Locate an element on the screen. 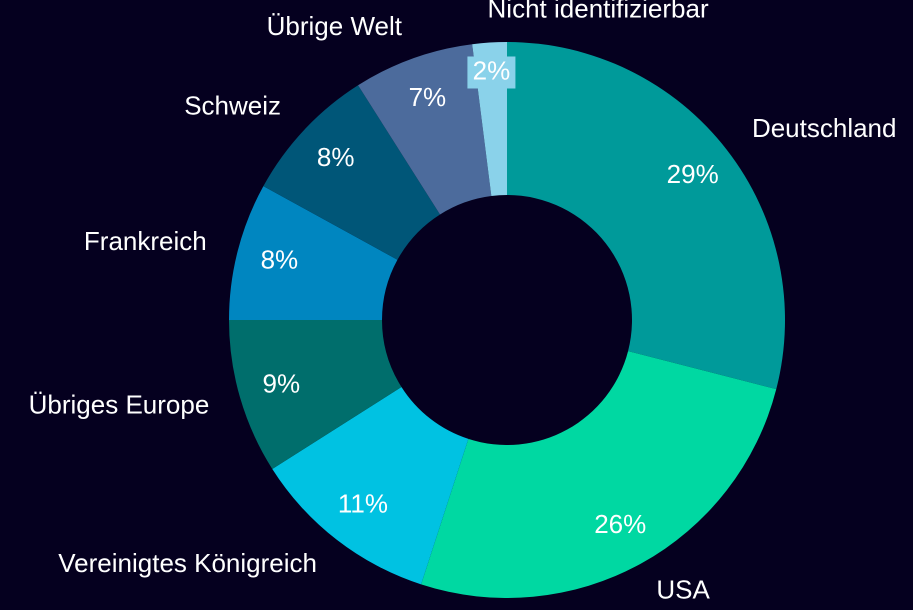  value-label: 9% is located at coordinates (282, 383).